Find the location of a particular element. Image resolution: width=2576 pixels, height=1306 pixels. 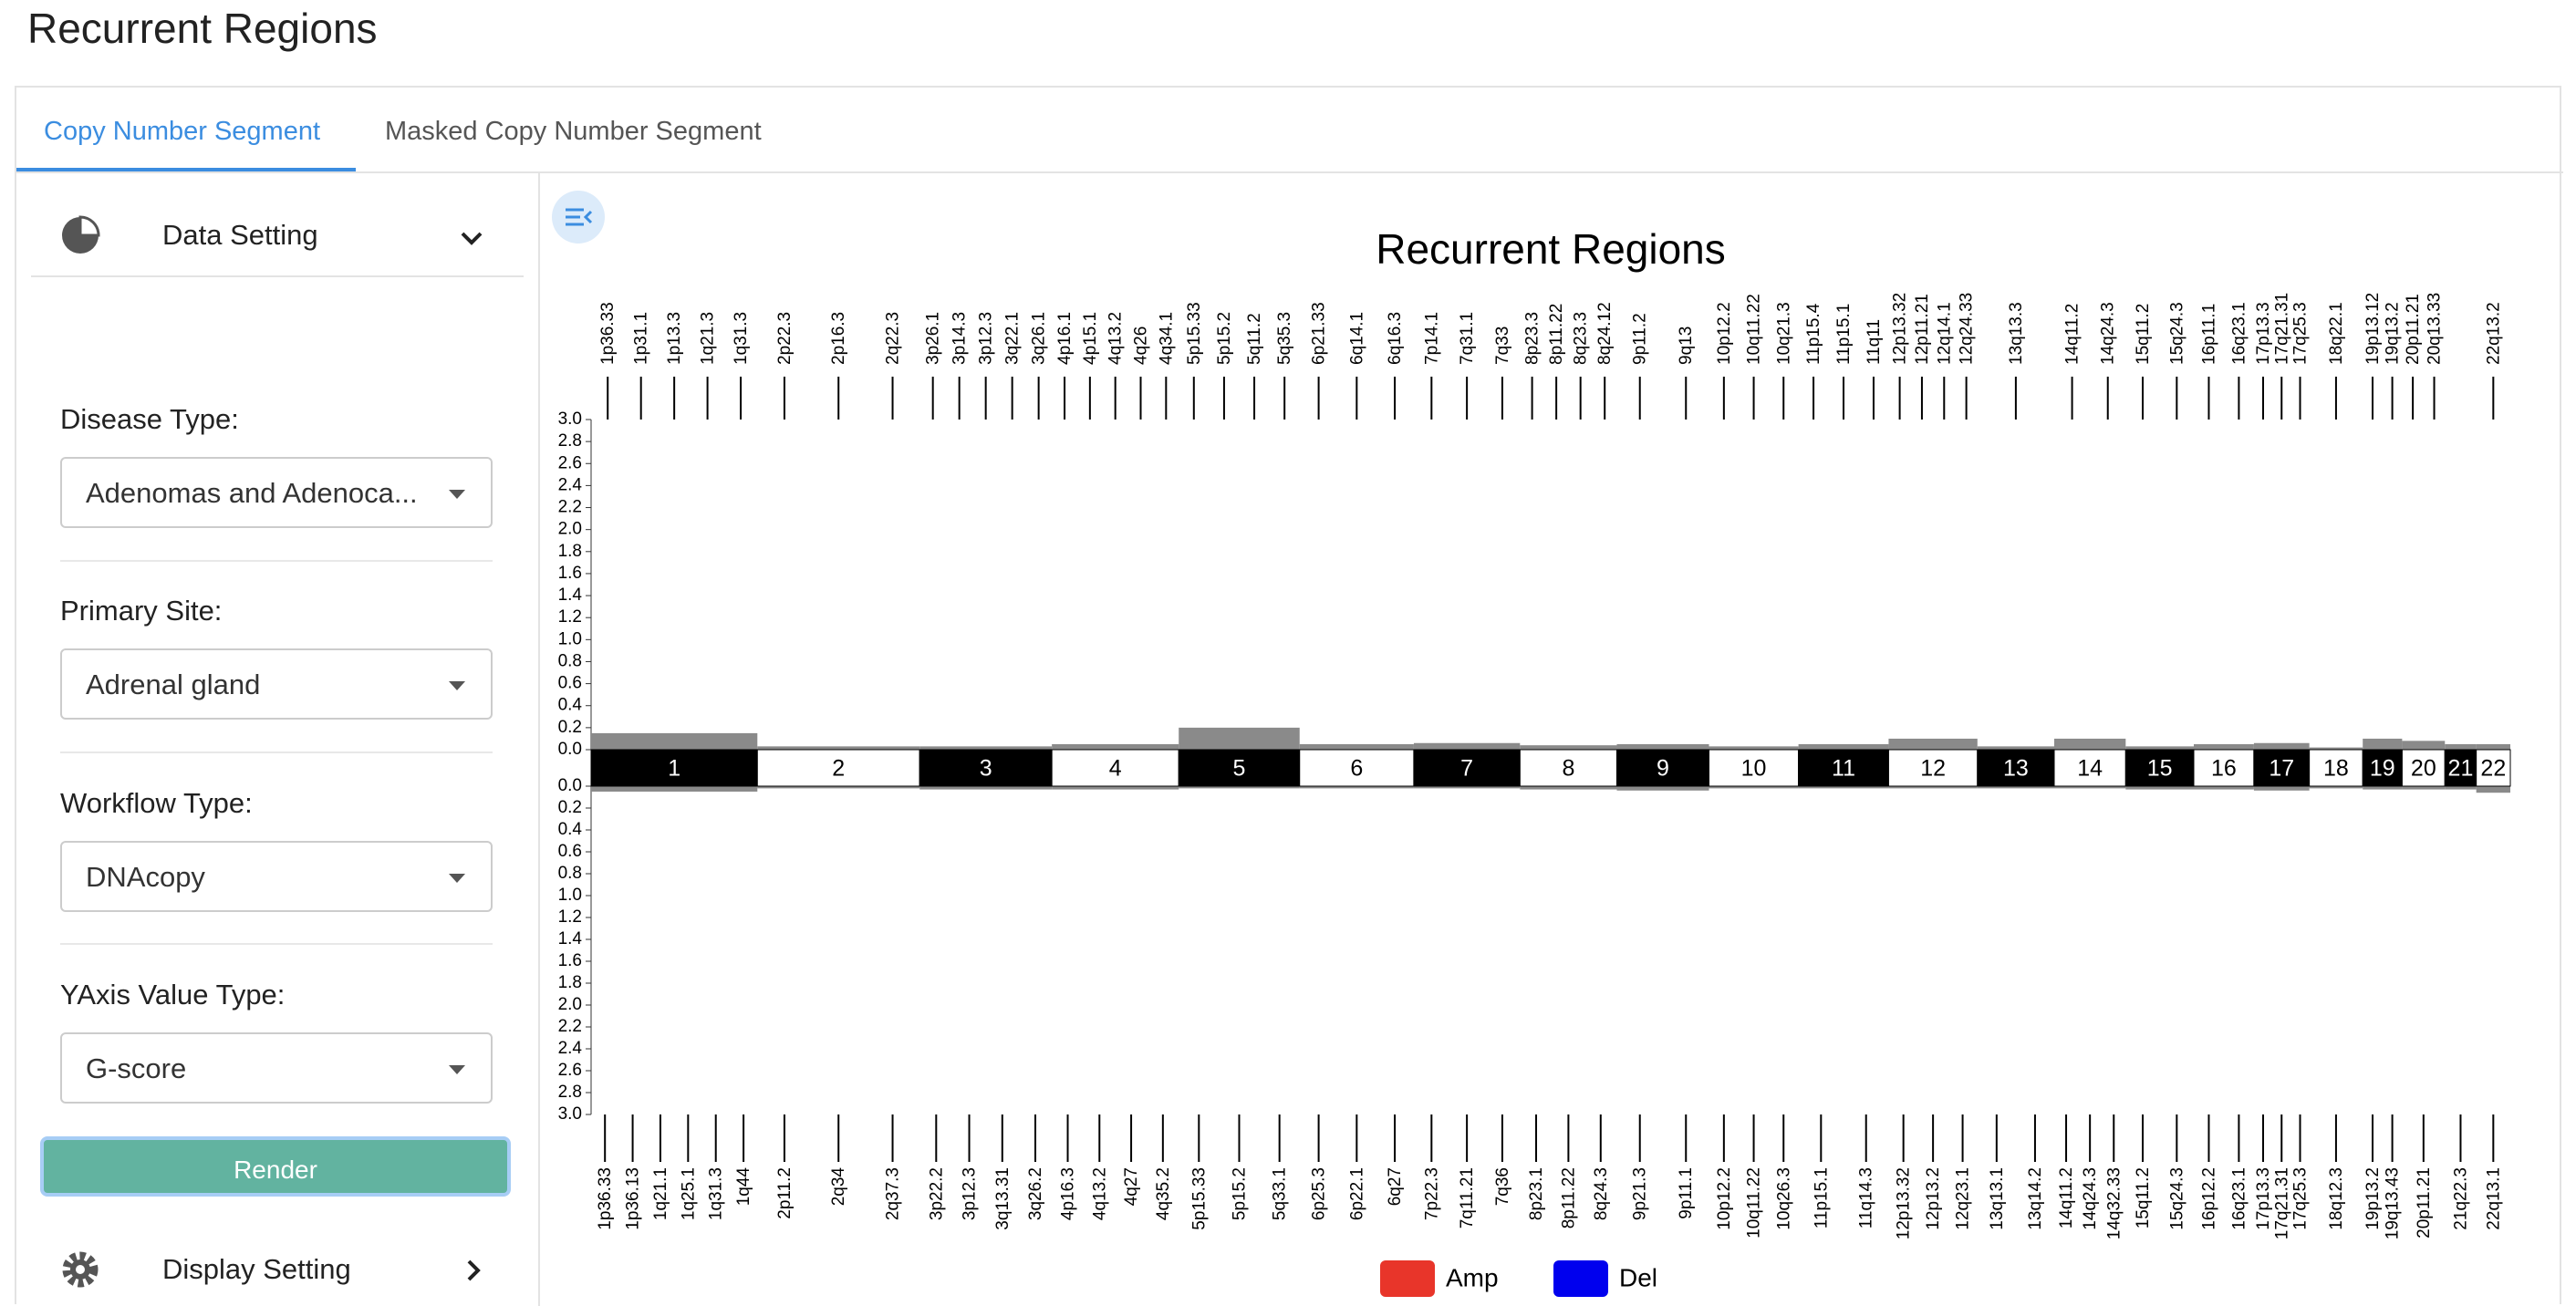

region-label: 4q13.2 is located at coordinates (1116, 338).